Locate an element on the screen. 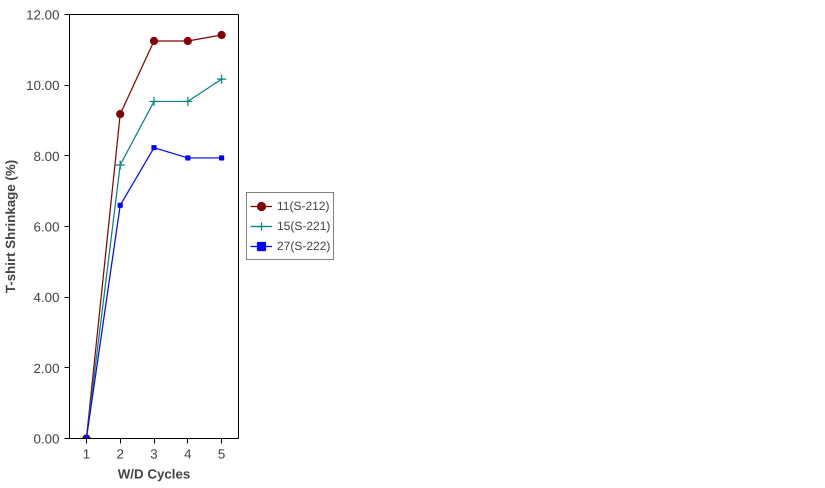  x-tick-label: 2 is located at coordinates (120, 454).